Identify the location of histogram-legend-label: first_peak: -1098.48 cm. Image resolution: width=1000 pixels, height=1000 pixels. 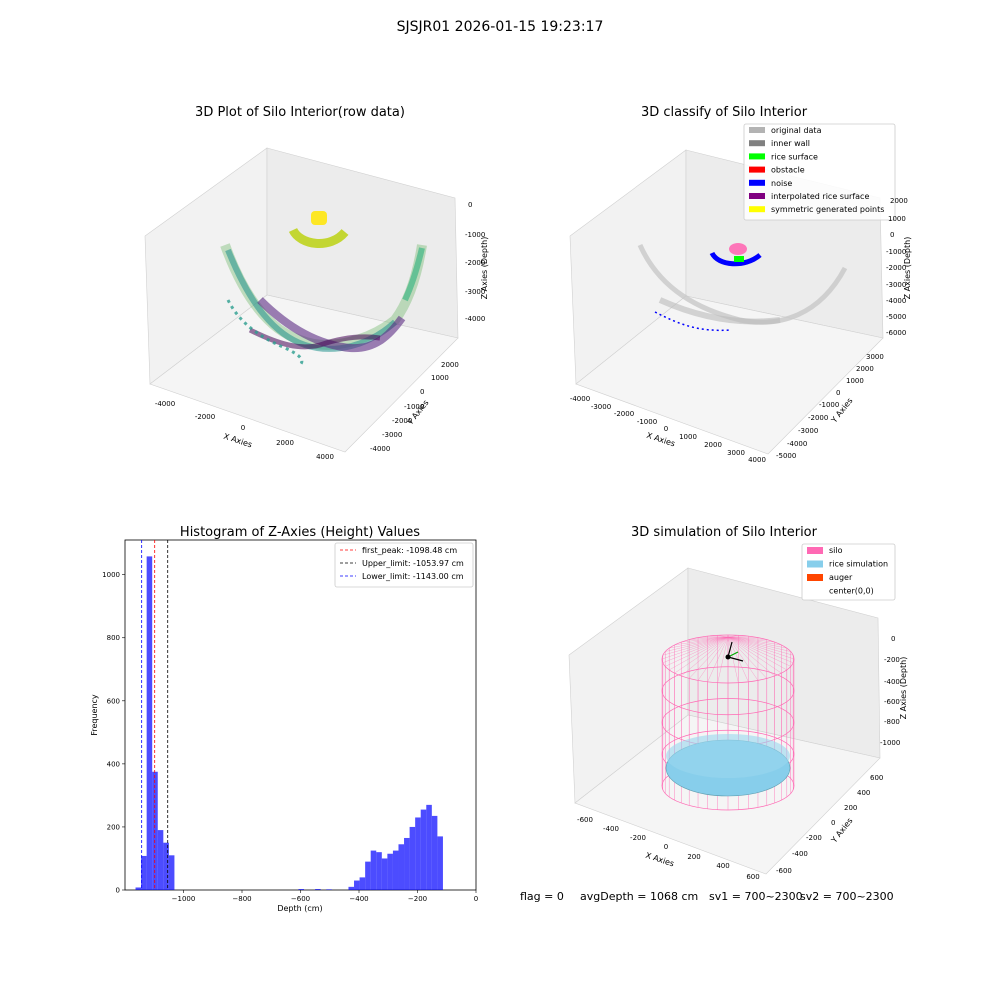
(409, 550).